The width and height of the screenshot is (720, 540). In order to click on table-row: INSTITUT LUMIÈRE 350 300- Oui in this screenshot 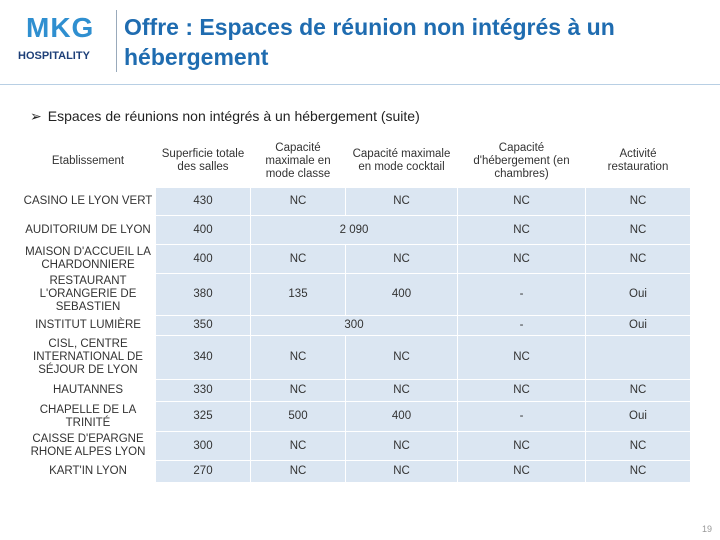, I will do `click(355, 325)`.